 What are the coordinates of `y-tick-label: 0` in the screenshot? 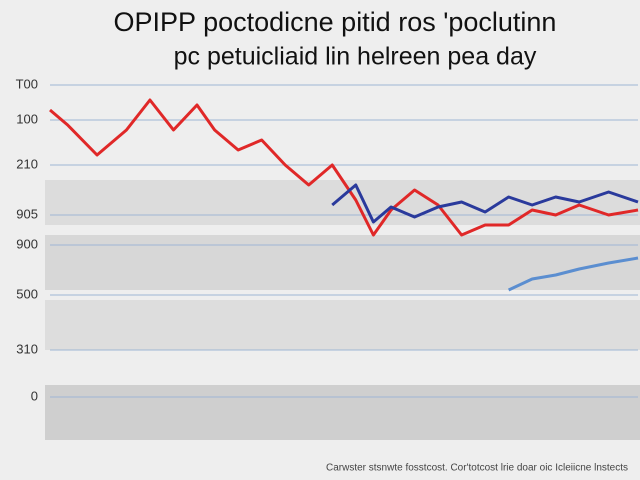 It's located at (34, 395).